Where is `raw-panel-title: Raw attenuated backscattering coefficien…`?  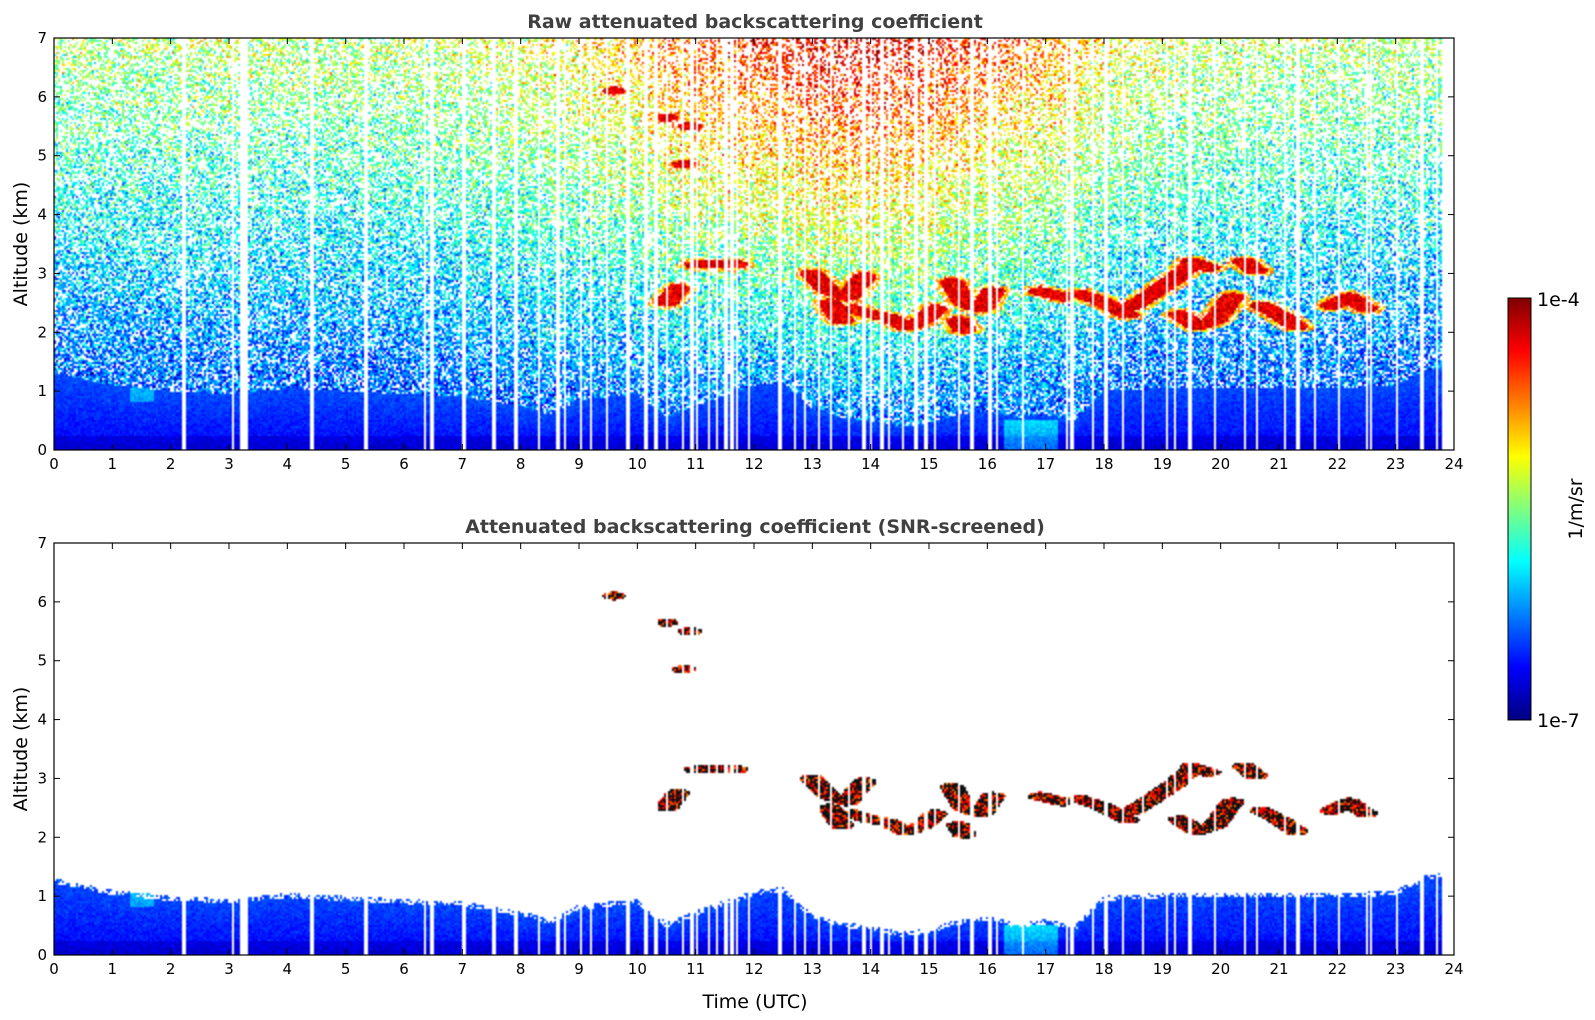 raw-panel-title: Raw attenuated backscattering coefficien… is located at coordinates (755, 22).